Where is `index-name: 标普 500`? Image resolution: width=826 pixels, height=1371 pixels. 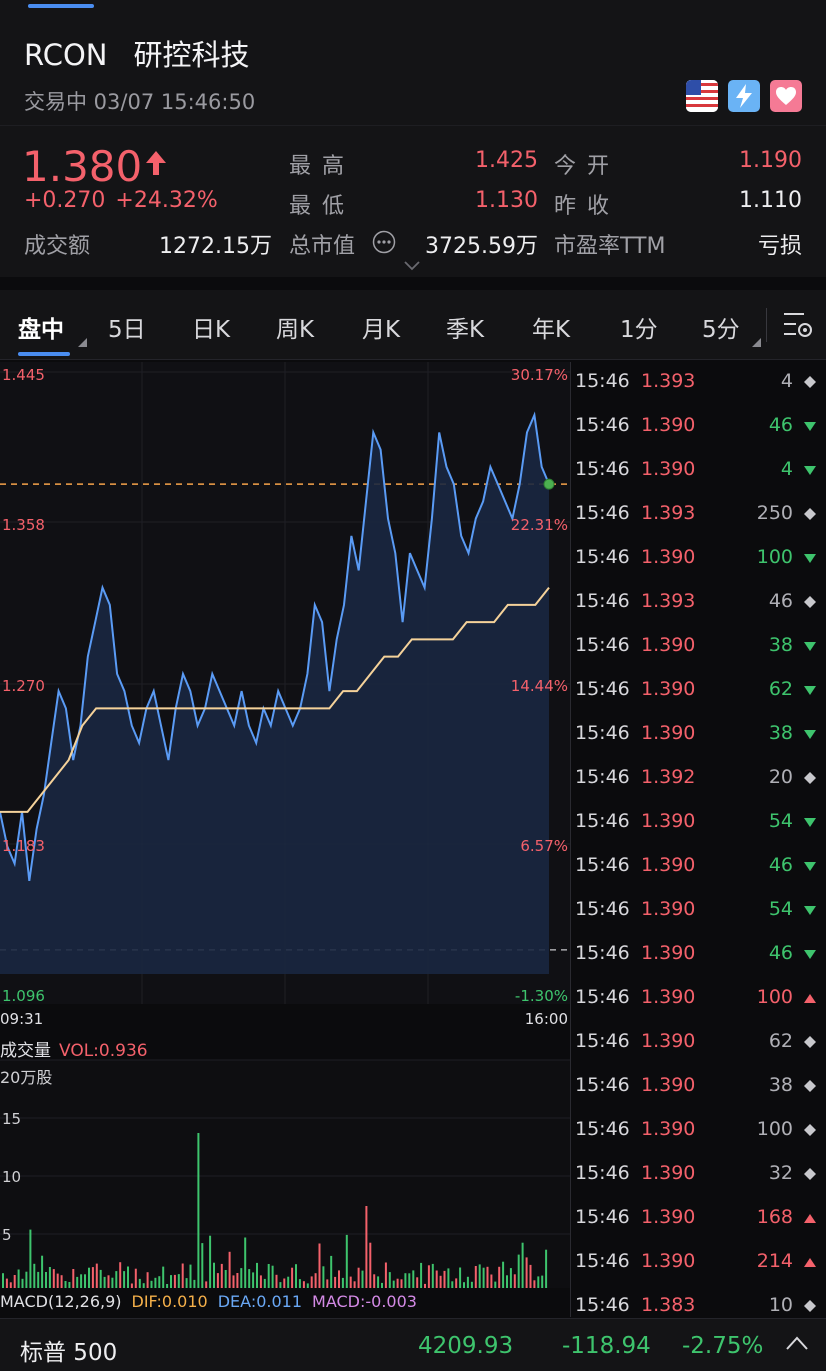
index-name: 标普 500 is located at coordinates (69, 1353).